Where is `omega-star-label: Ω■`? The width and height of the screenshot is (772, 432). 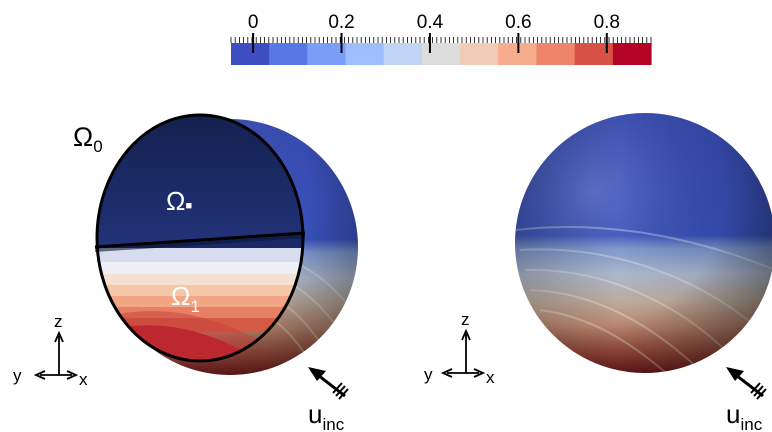
omega-star-label: Ω■ is located at coordinates (179, 201).